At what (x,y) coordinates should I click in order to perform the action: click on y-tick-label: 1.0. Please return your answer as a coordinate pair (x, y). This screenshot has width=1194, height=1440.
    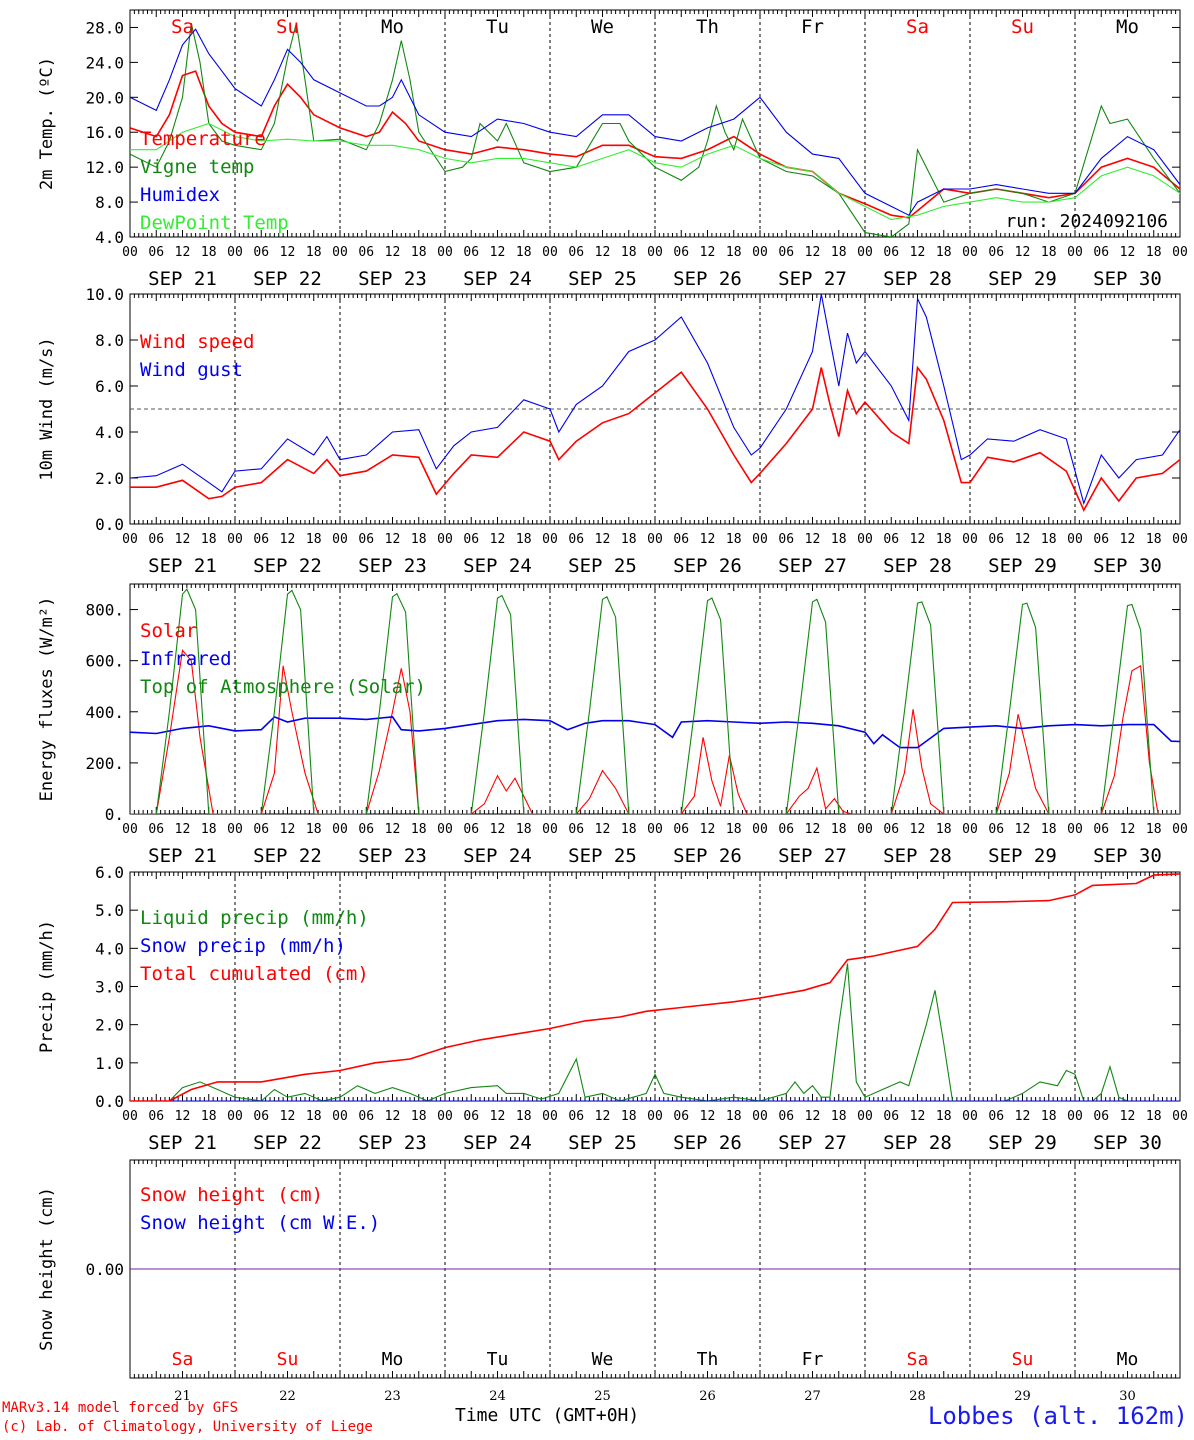
    Looking at the image, I should click on (109, 1063).